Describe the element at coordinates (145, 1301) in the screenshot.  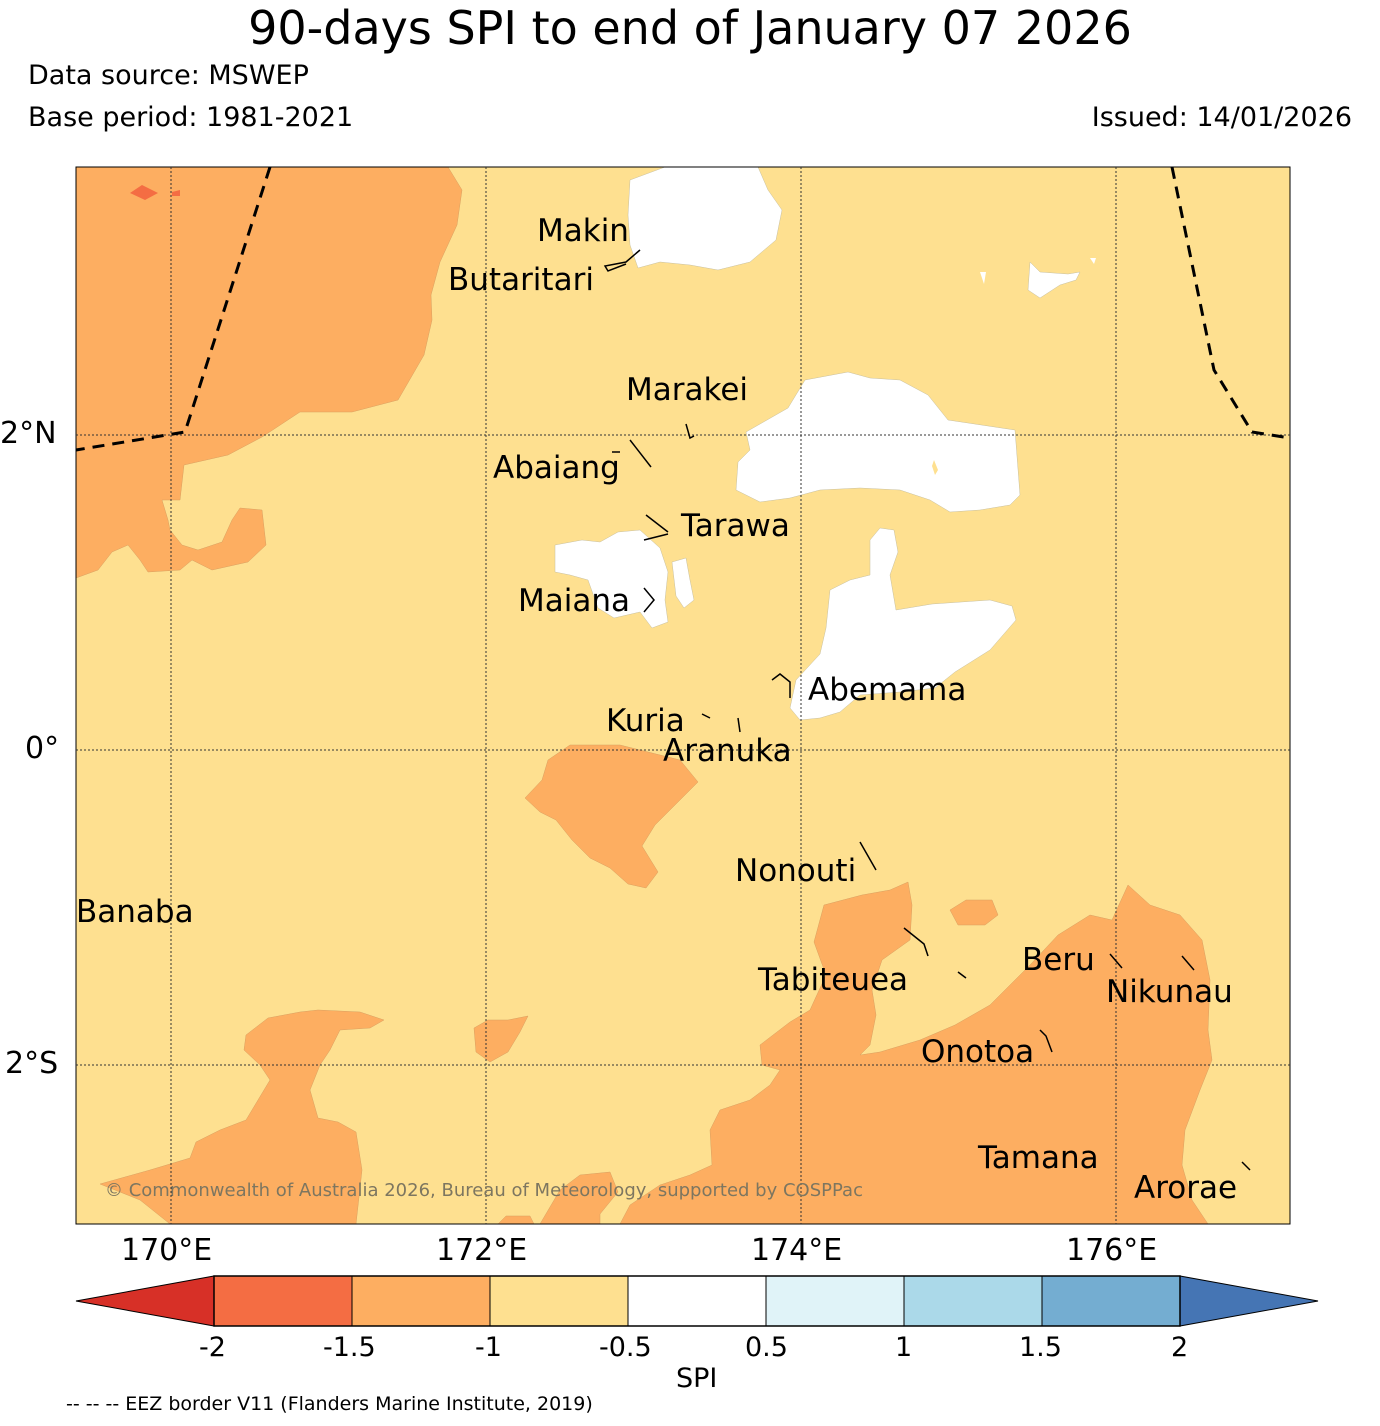
I see `colorbar-under-triangle` at that location.